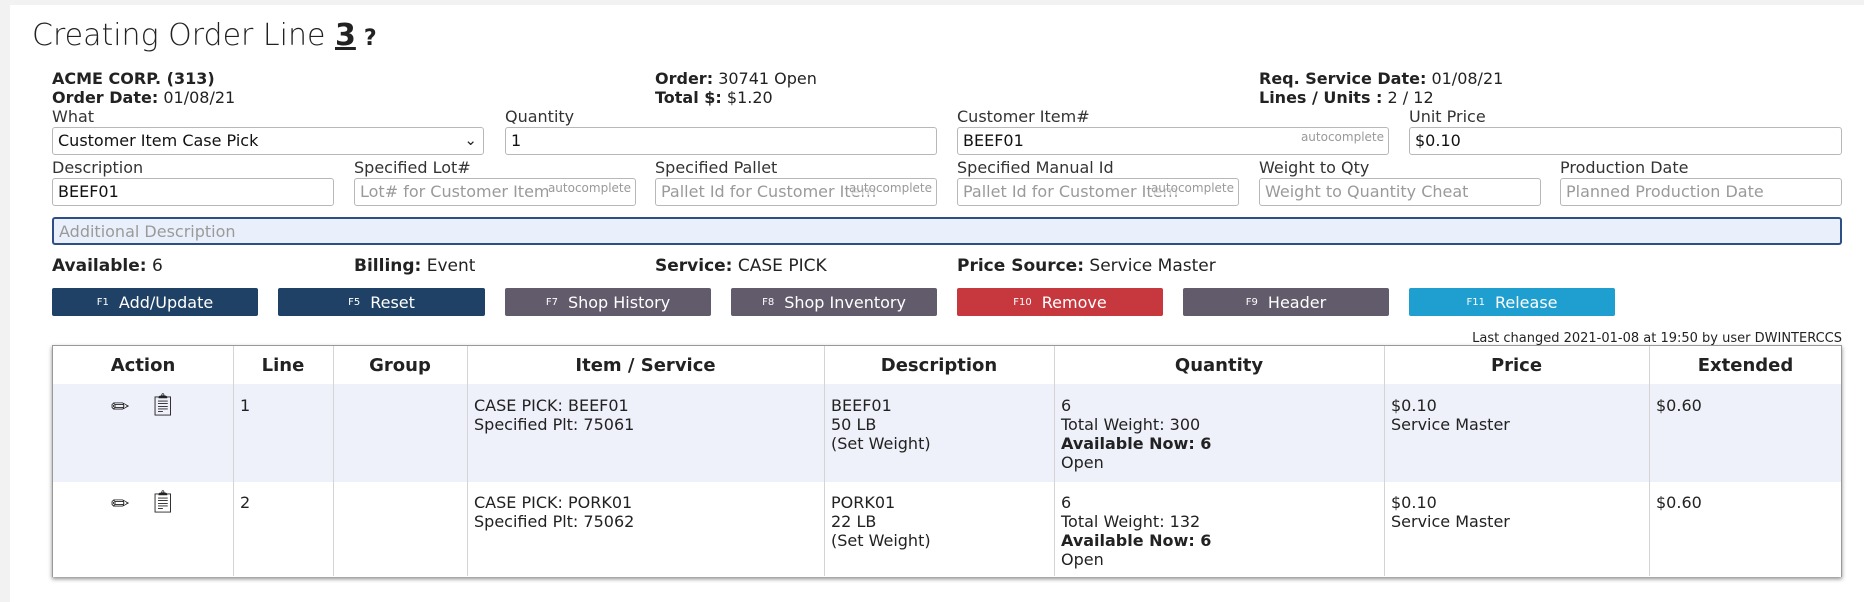 The width and height of the screenshot is (1864, 602). Describe the element at coordinates (645, 365) in the screenshot. I see `header-item-service: Item / Service` at that location.